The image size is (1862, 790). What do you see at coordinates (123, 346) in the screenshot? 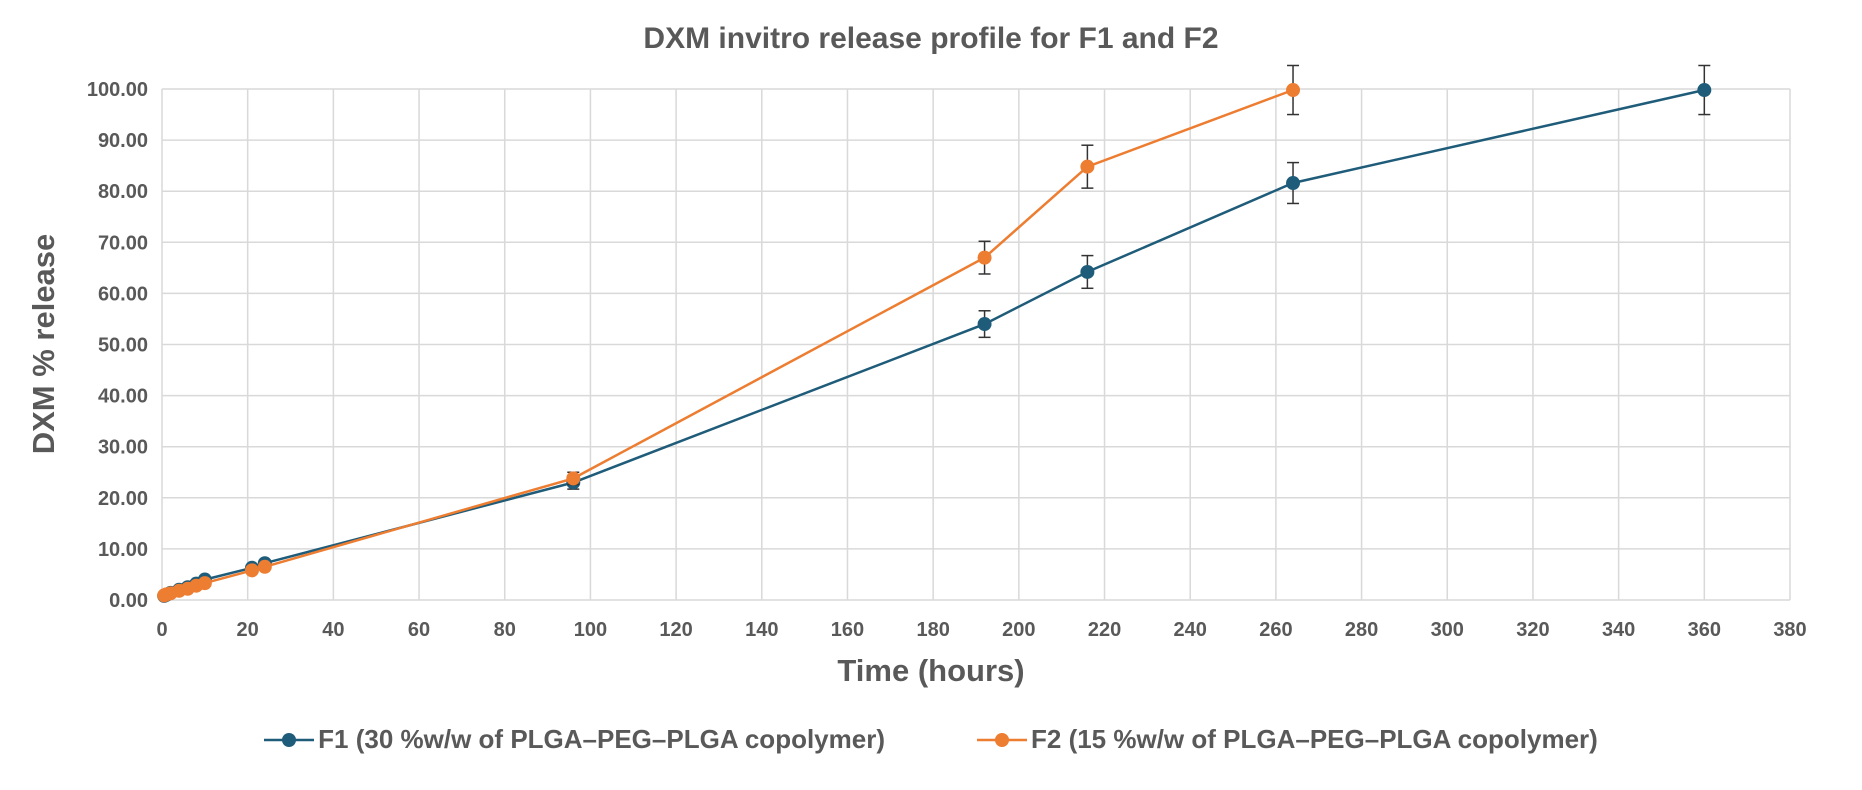
I see `y-tick-label: 50.00` at bounding box center [123, 346].